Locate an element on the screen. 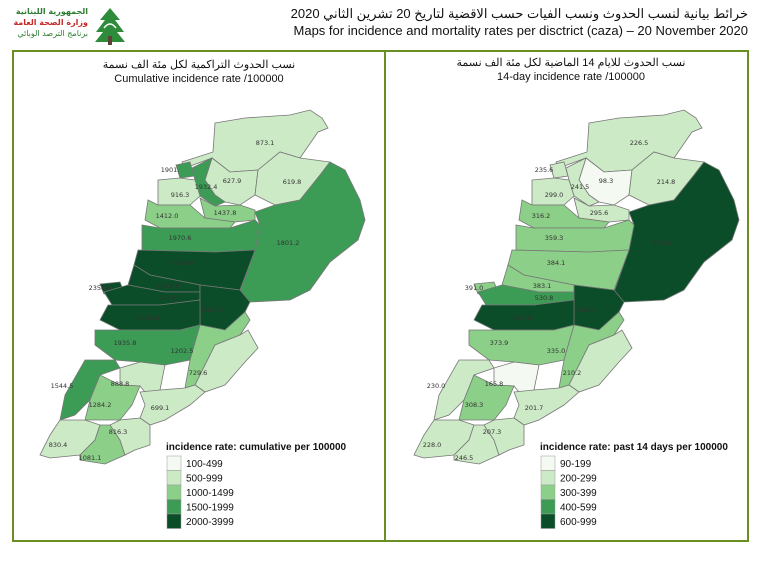  district-value-label: 214.8 is located at coordinates (666, 182).